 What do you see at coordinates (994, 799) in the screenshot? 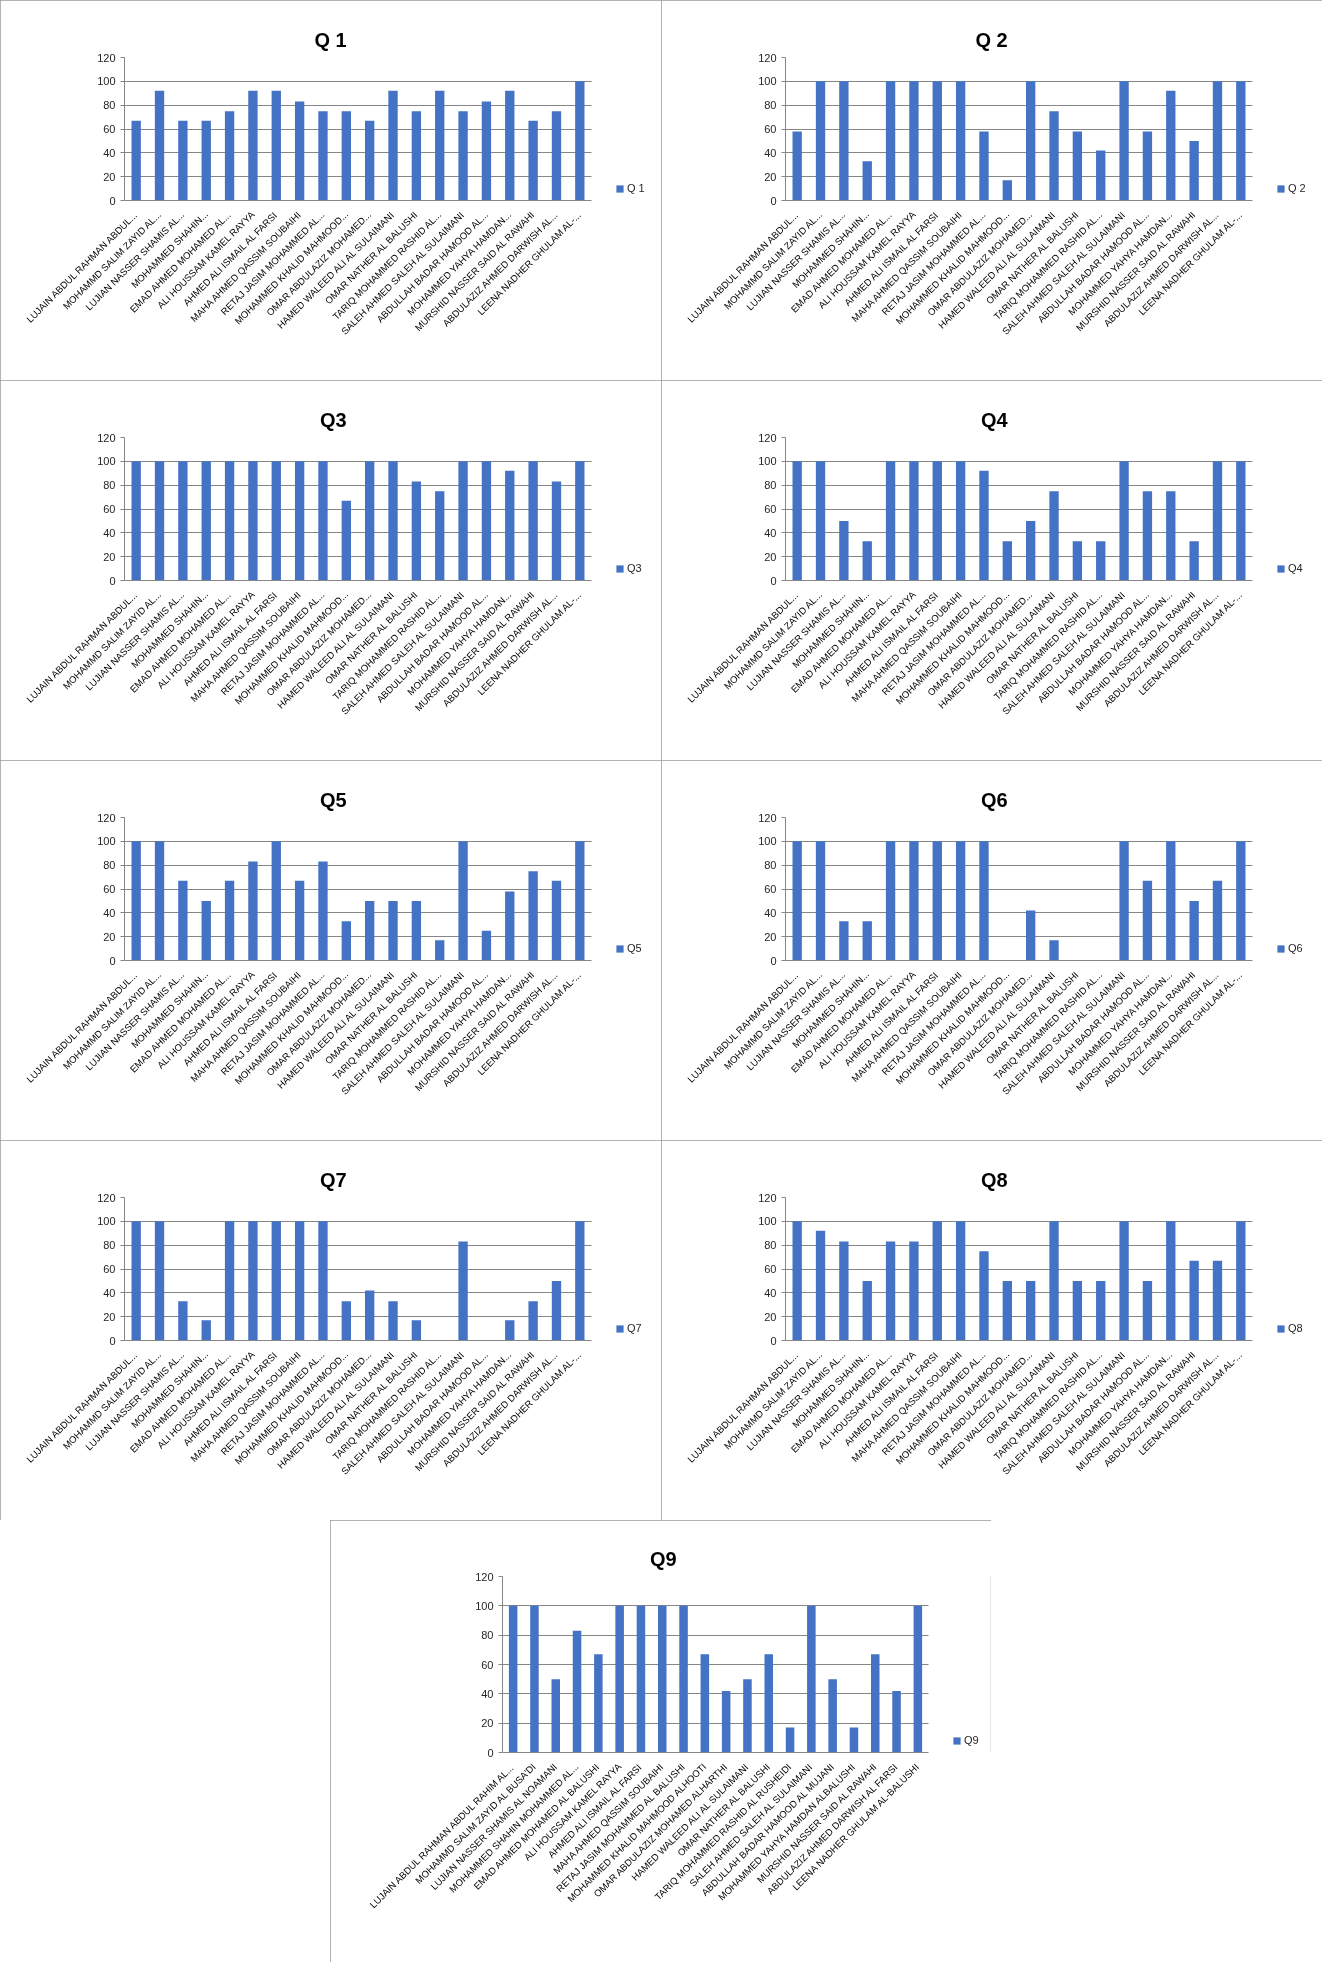
I see `chart-title: Q6` at bounding box center [994, 799].